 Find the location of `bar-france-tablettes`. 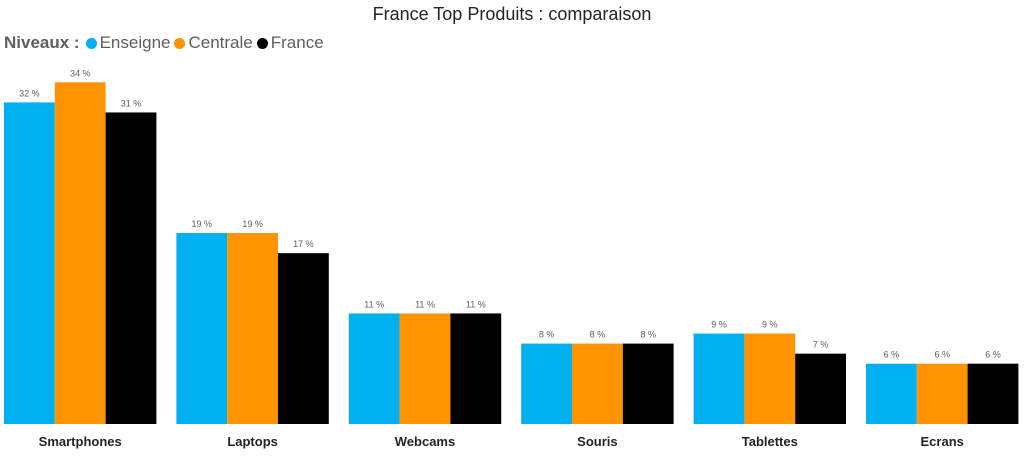

bar-france-tablettes is located at coordinates (820, 388).